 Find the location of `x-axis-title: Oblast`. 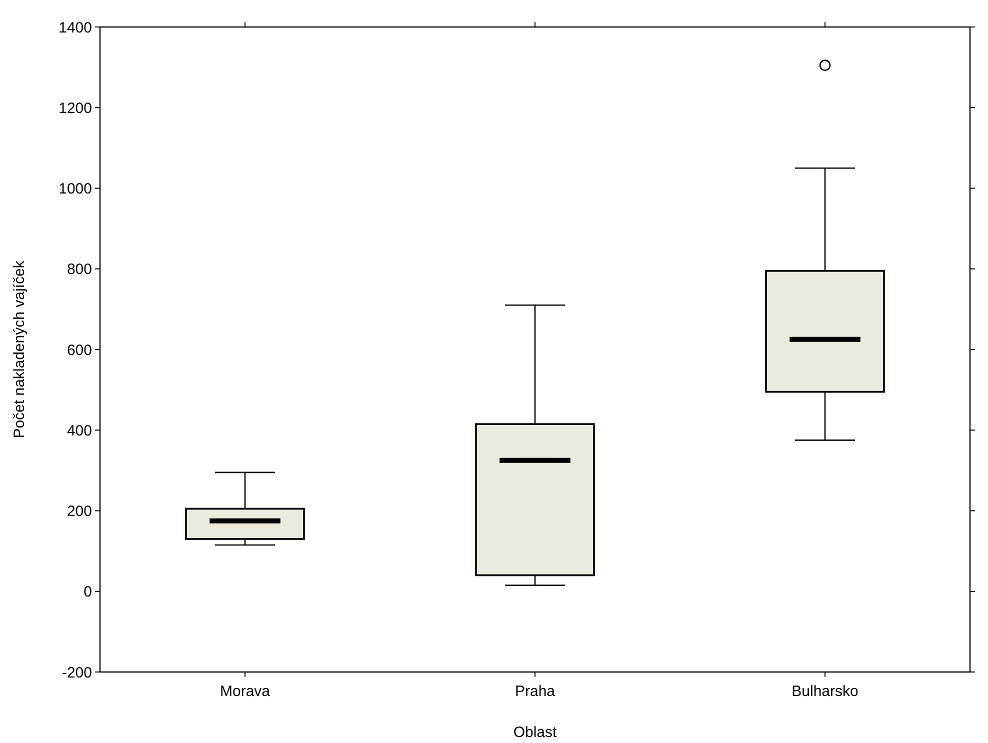

x-axis-title: Oblast is located at coordinates (535, 732).